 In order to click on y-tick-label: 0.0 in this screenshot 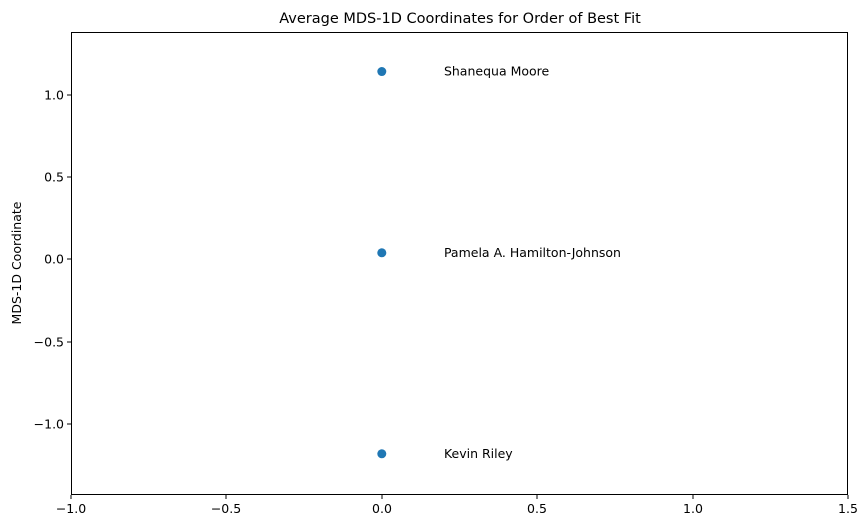, I will do `click(54, 259)`.